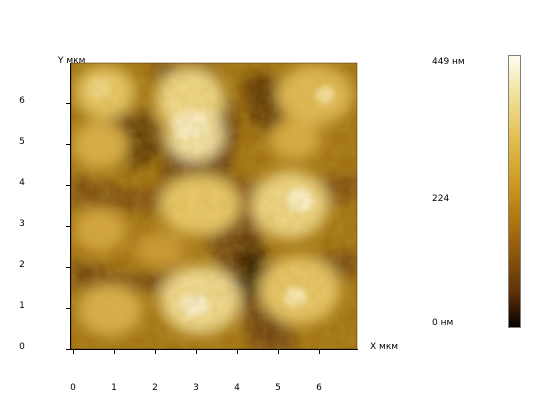 The image size is (533, 411). Describe the element at coordinates (443, 323) in the screenshot. I see `color-scale-min-label: 0 нм` at that location.